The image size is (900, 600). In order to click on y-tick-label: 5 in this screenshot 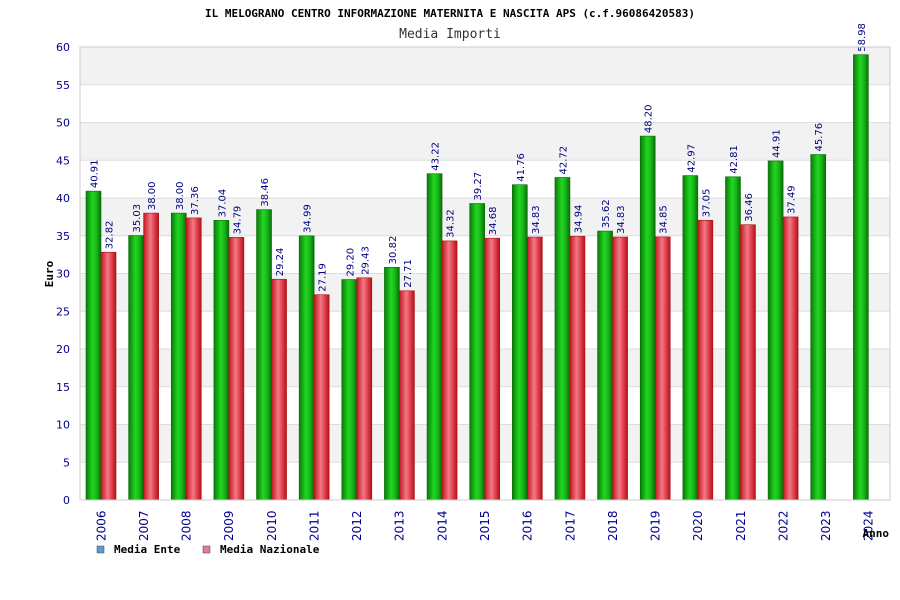, I will do `click(66, 462)`.